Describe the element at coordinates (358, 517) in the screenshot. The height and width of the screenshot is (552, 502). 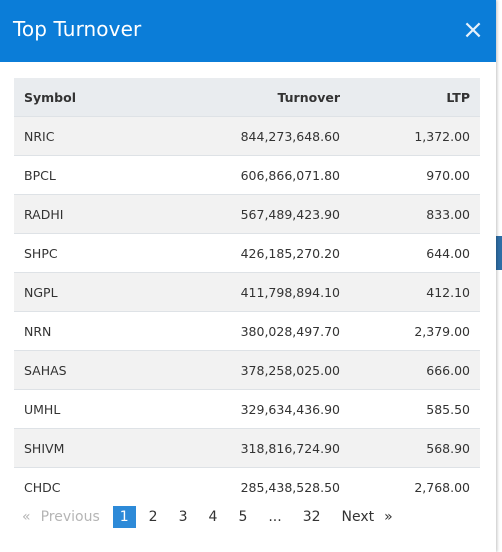
I see `next-label: Next` at that location.